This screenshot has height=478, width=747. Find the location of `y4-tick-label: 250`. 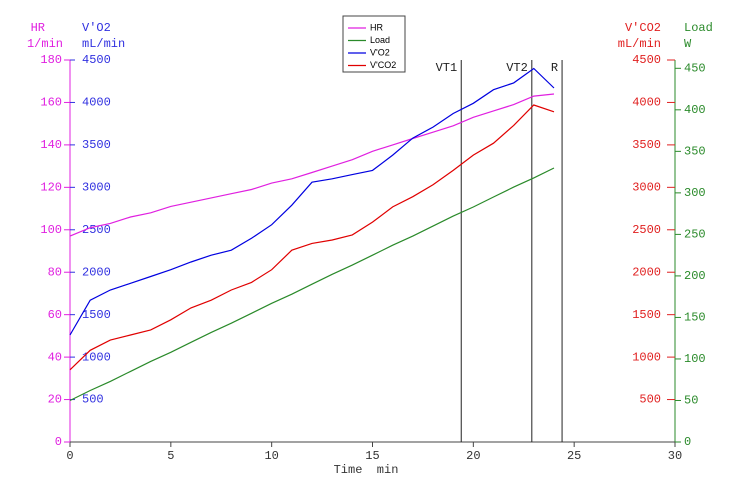

y4-tick-label: 250 is located at coordinates (695, 235).